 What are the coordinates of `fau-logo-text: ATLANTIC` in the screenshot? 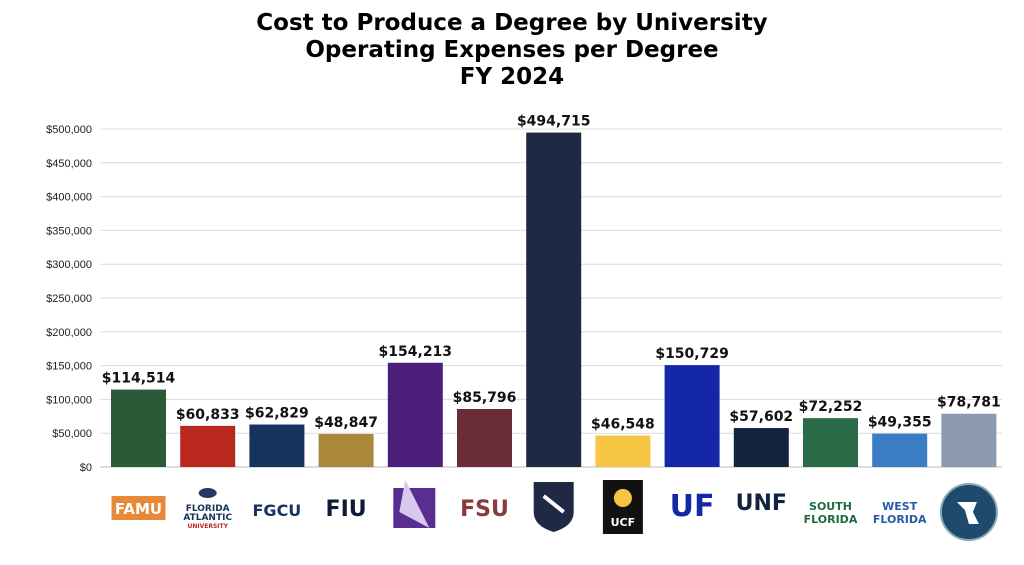 It's located at (207, 518).